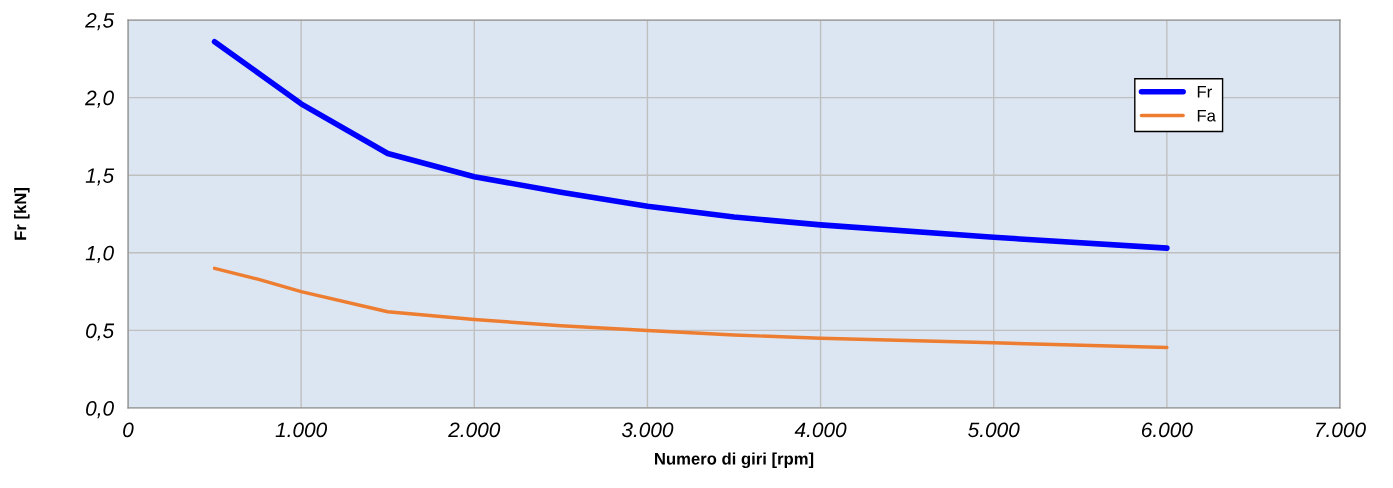 The height and width of the screenshot is (488, 1393). What do you see at coordinates (1206, 115) in the screenshot?
I see `legend-label: Fa` at bounding box center [1206, 115].